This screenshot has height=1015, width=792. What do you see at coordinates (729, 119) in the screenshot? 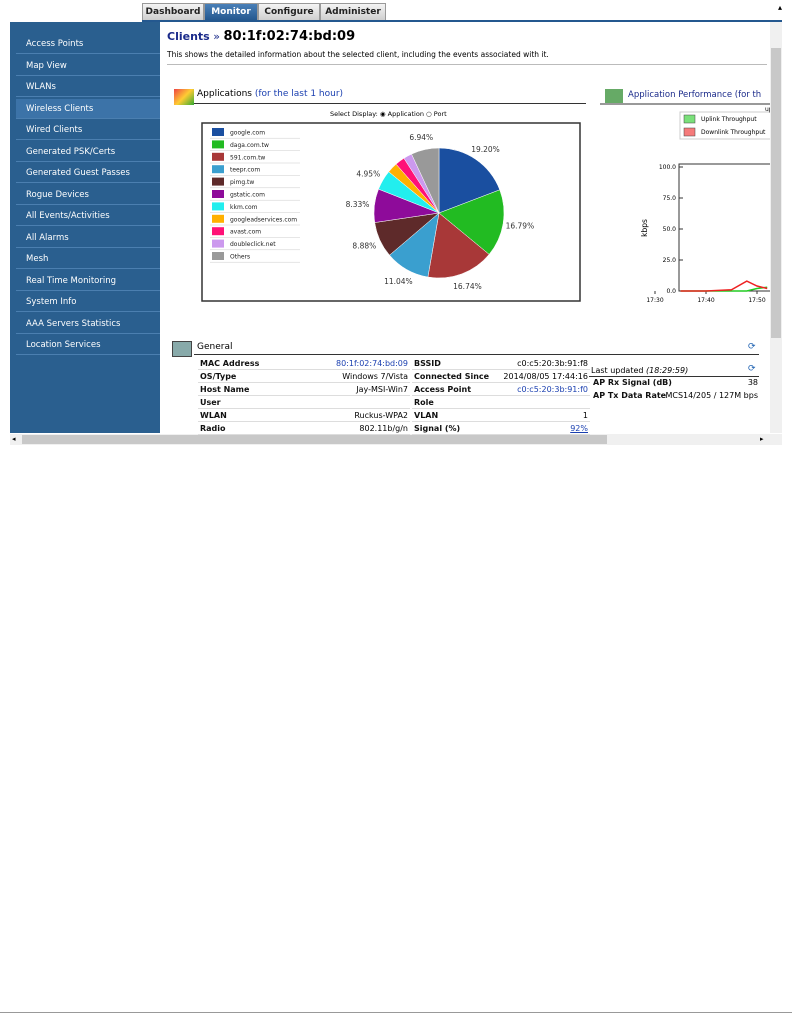
I see `legend-label: Uplink Throughput` at bounding box center [729, 119].